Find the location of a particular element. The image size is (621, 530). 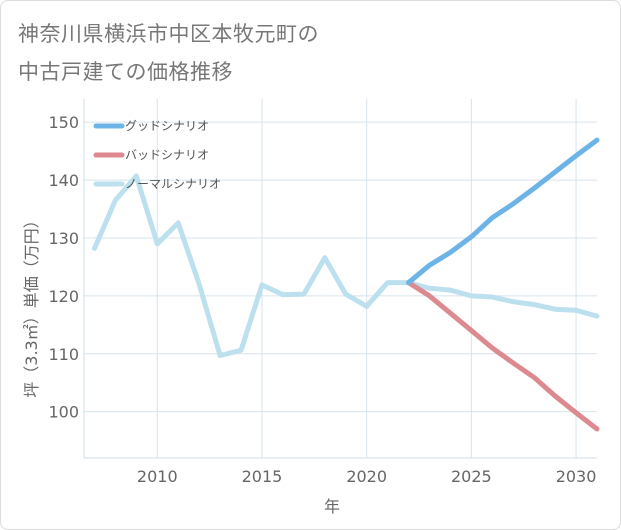

y-tick-label-120: 120 is located at coordinates (63, 296).